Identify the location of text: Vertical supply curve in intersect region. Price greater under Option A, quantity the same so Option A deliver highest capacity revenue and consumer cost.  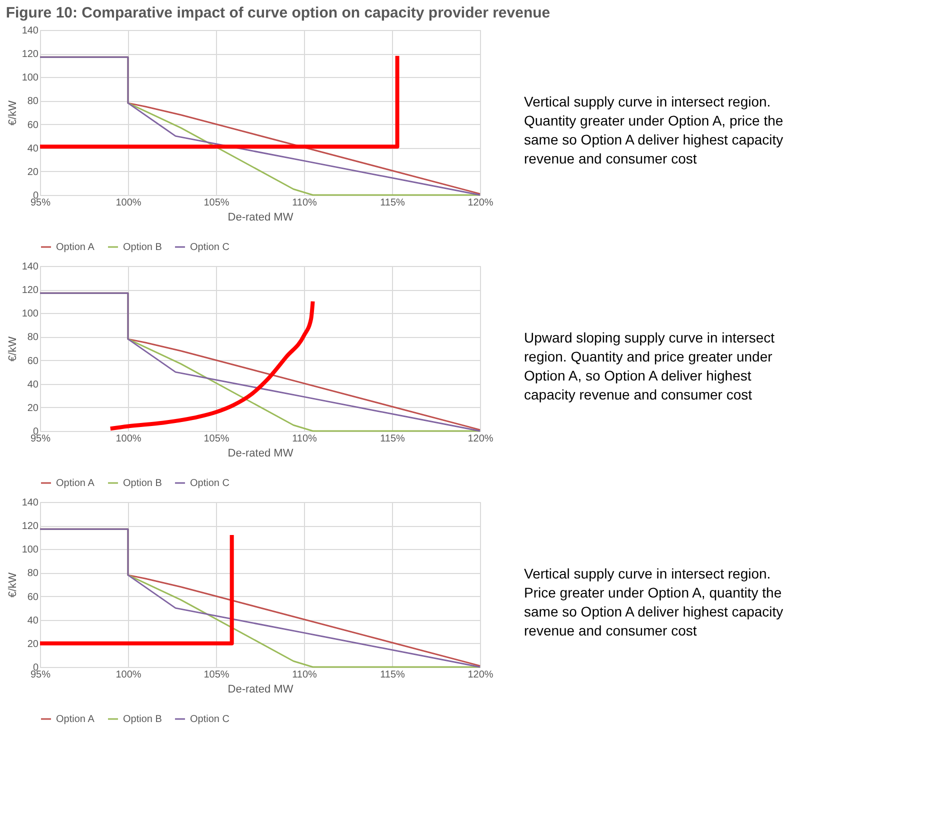
(654, 602).